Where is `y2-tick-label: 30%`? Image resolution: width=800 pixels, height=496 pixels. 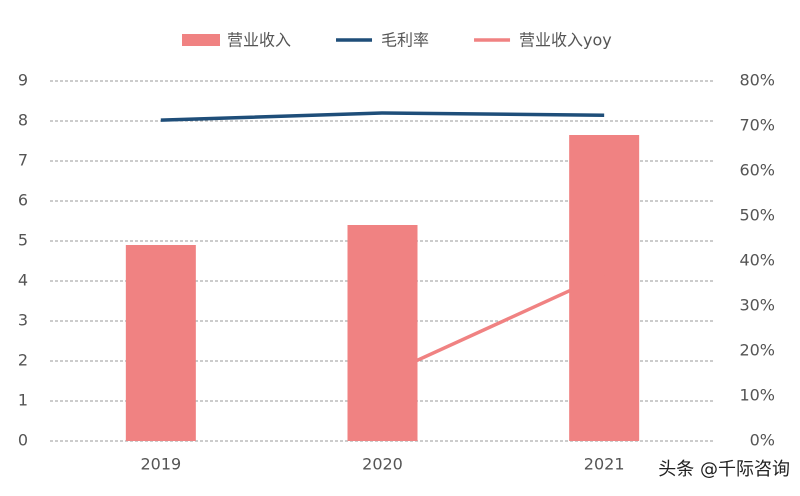 y2-tick-label: 30% is located at coordinates (757, 305).